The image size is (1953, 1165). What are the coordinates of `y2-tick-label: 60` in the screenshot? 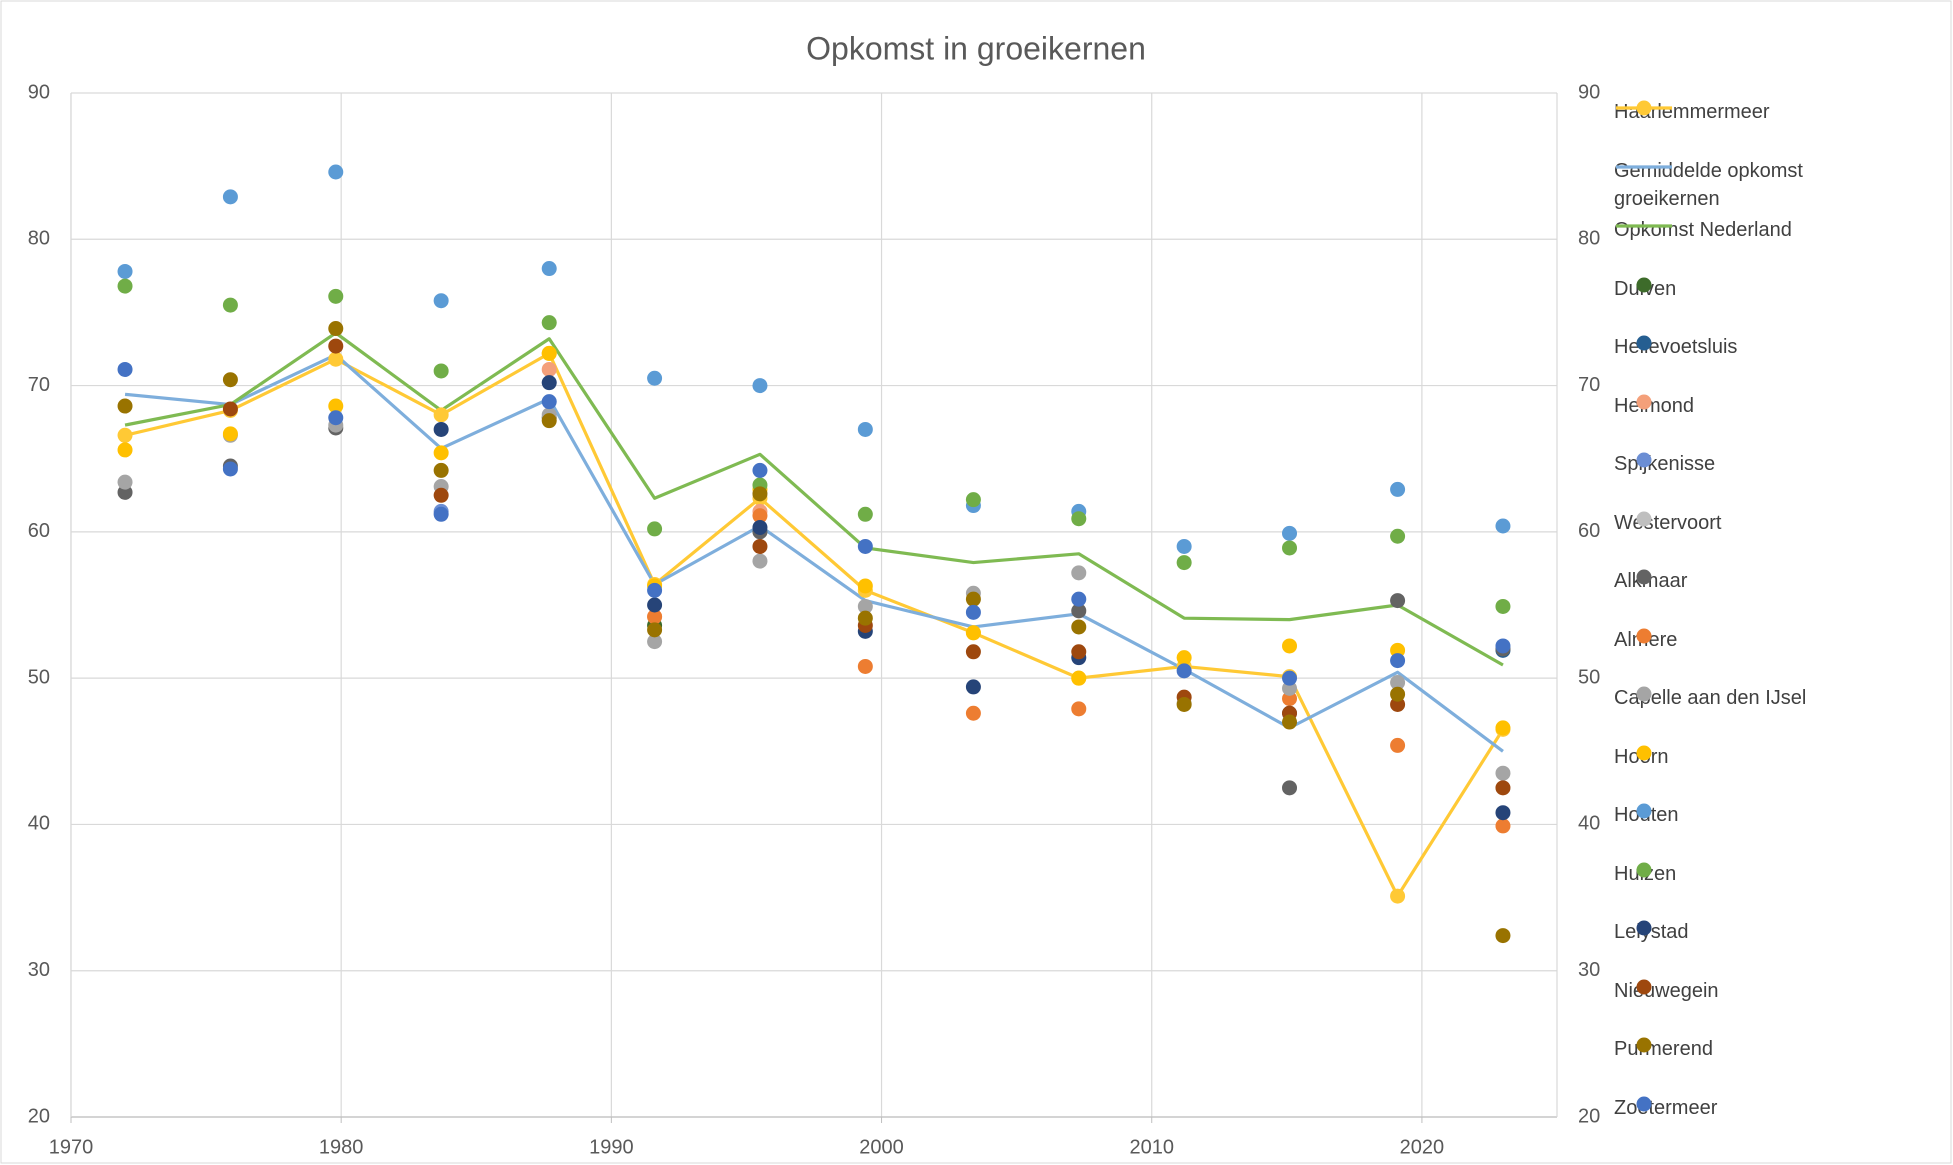 It's located at (1589, 531).